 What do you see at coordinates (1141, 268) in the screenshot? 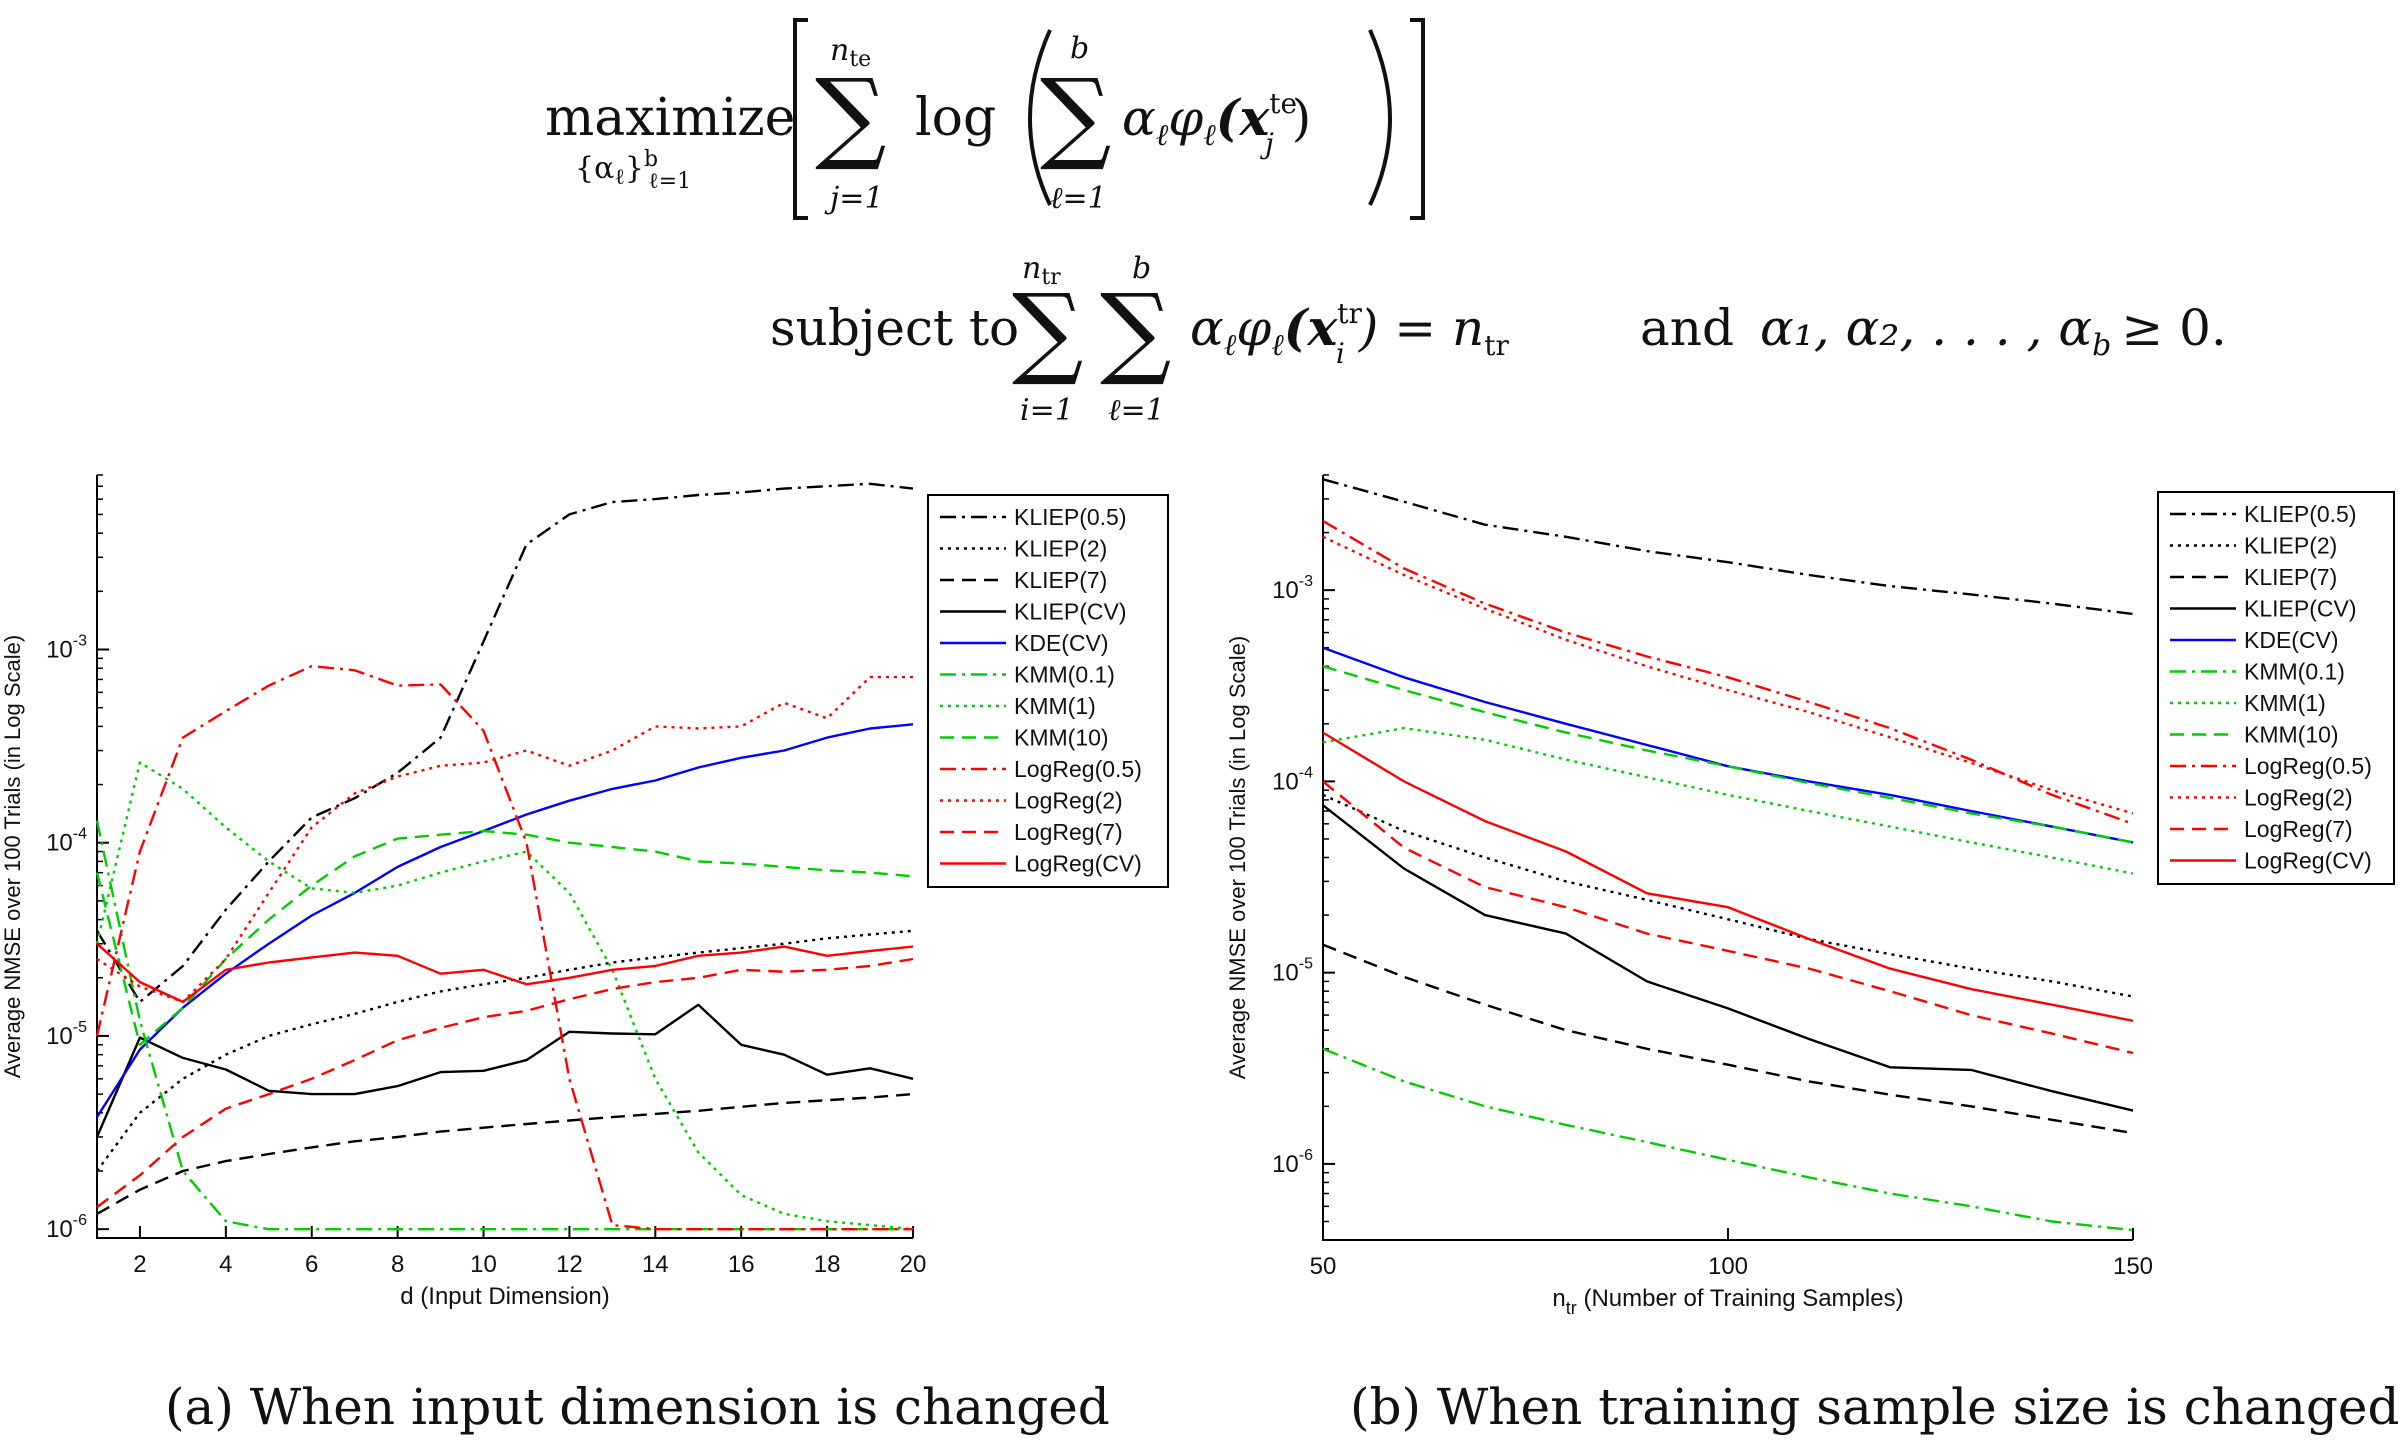
I see `sum2-top: b` at bounding box center [1141, 268].